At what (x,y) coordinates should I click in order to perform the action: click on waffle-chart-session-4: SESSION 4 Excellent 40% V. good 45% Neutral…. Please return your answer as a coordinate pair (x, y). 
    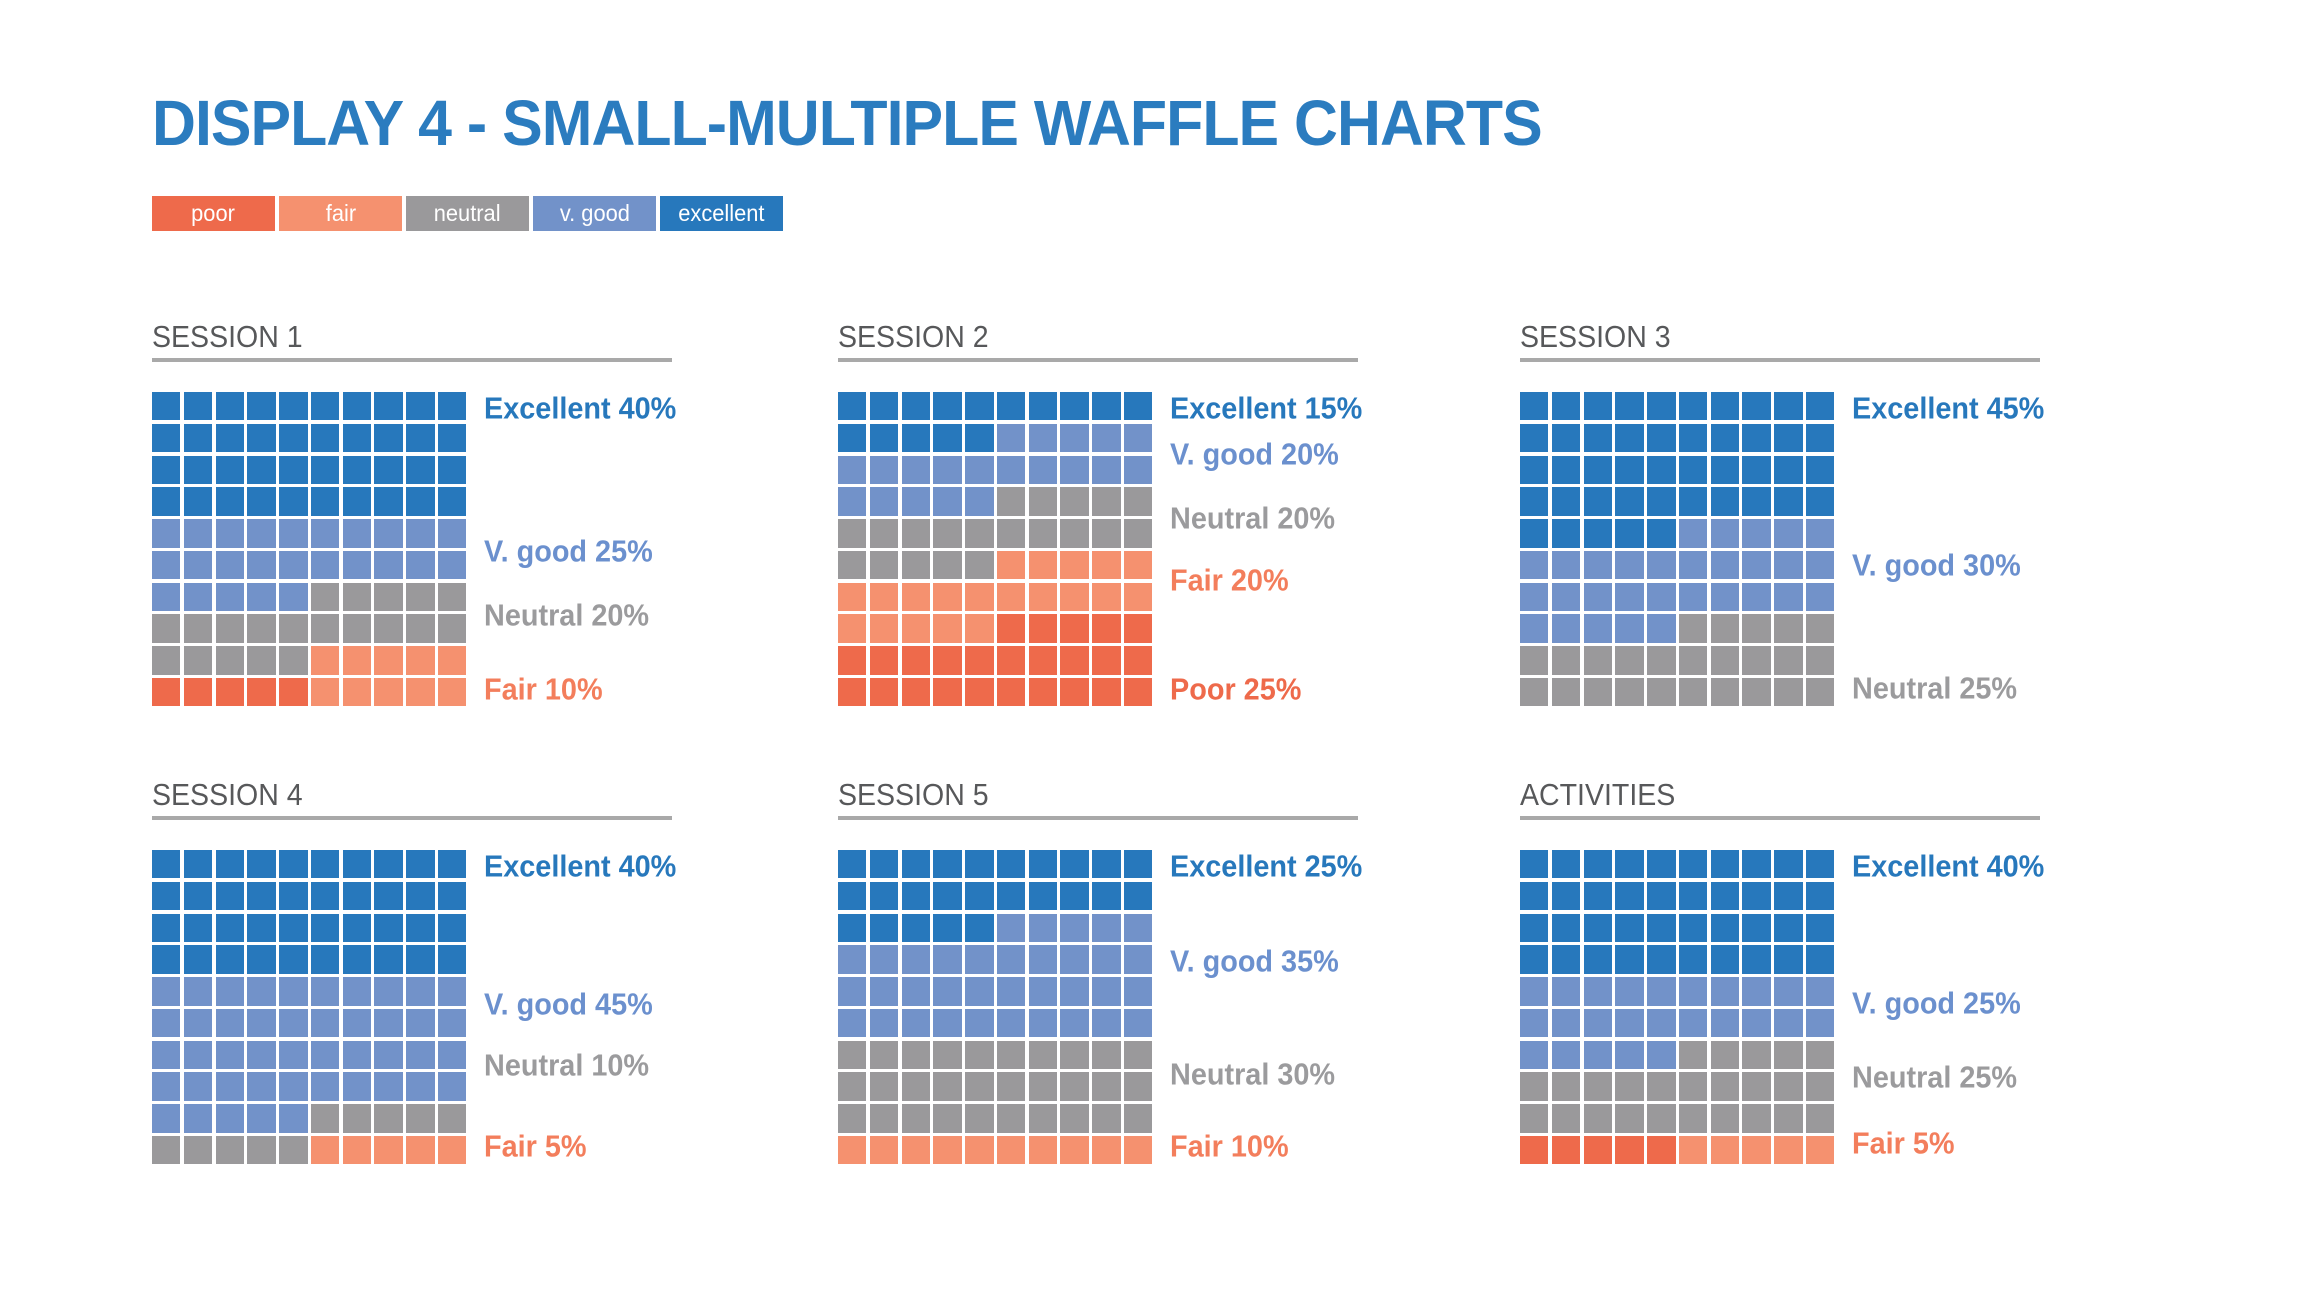
    Looking at the image, I should click on (487, 970).